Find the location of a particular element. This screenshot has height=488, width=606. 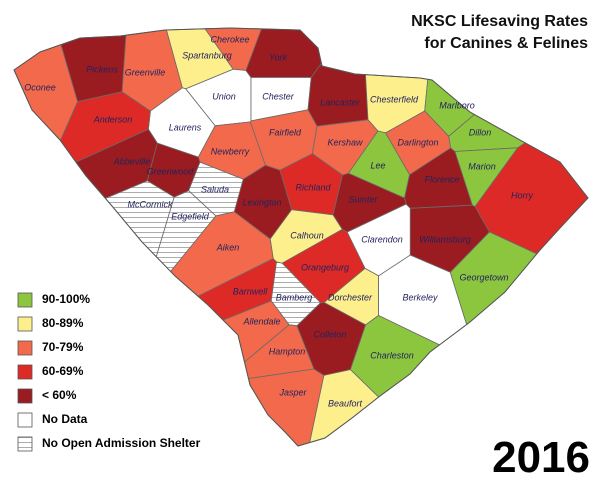

legend-label: 70-79% is located at coordinates (63, 347).